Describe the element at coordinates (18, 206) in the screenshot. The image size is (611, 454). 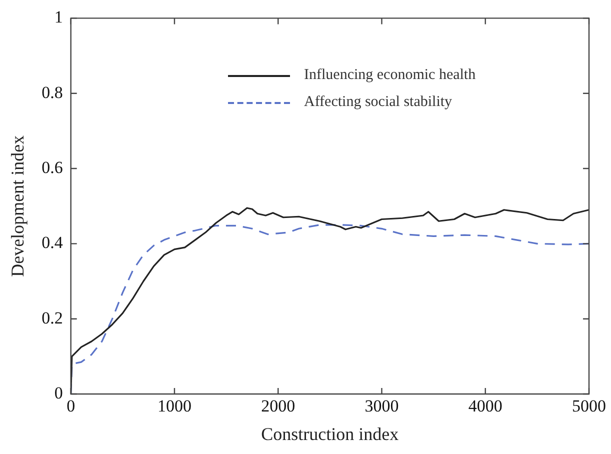
I see `y-axis-title: Development index` at that location.